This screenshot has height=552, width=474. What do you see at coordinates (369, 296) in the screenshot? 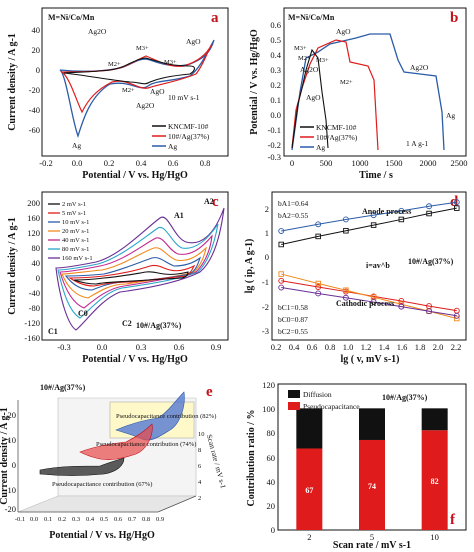
I see `fit-line` at bounding box center [369, 296].